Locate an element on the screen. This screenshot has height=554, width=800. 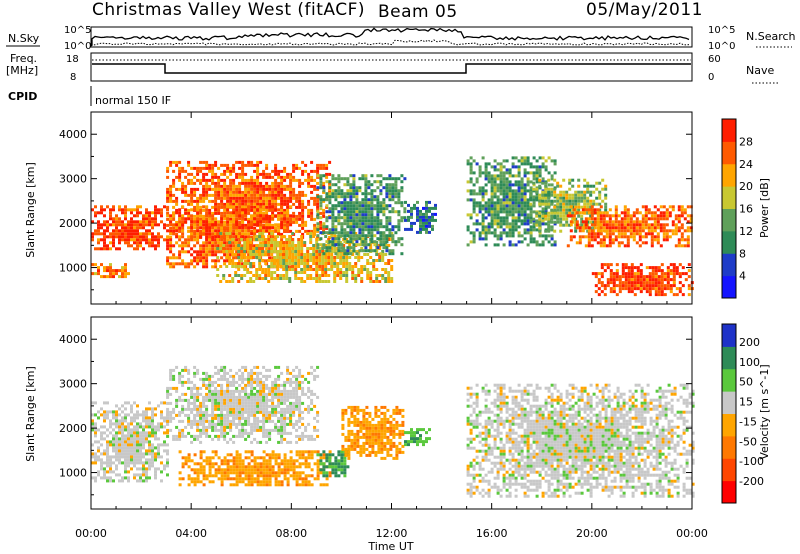
y-tick-label: 4000 is located at coordinates (73, 134).